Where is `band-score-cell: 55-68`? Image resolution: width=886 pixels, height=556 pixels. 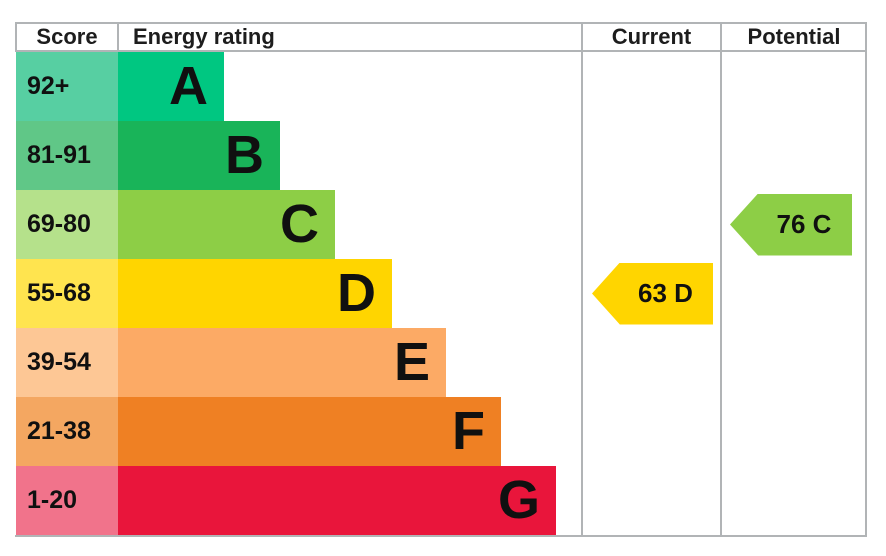 band-score-cell: 55-68 is located at coordinates (67, 293).